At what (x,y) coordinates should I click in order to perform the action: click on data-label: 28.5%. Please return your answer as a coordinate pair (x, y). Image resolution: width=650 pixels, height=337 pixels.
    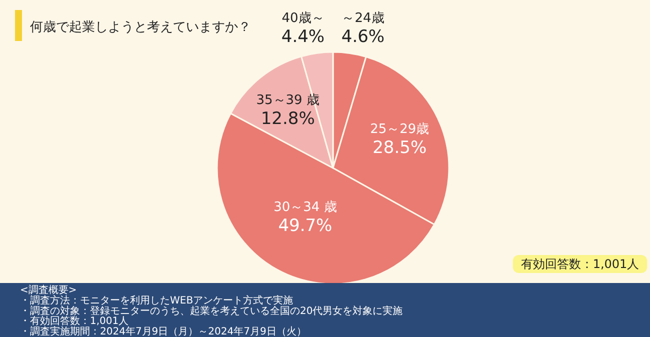
    Looking at the image, I should click on (399, 148).